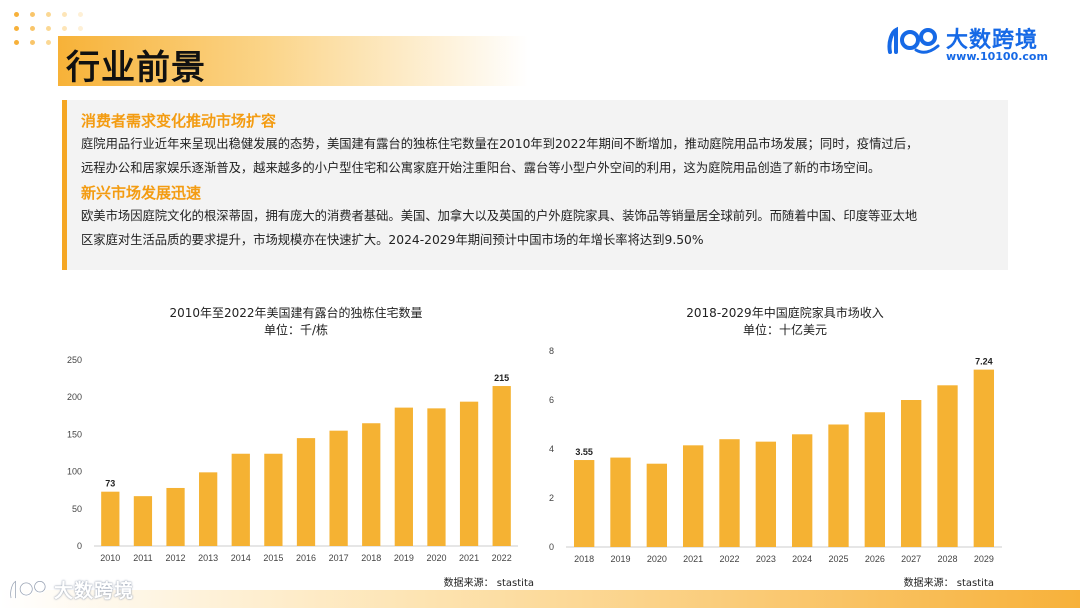 This screenshot has width=1080, height=608. Describe the element at coordinates (540, 599) in the screenshot. I see `footer-band` at that location.